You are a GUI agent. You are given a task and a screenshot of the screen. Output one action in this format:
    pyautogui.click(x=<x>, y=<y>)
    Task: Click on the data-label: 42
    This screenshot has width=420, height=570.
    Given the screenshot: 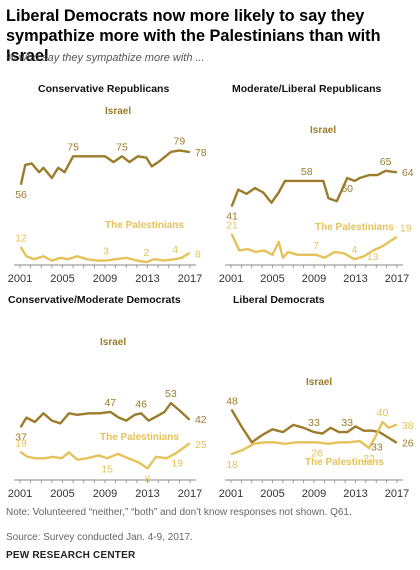 What is the action you would take?
    pyautogui.click(x=201, y=420)
    